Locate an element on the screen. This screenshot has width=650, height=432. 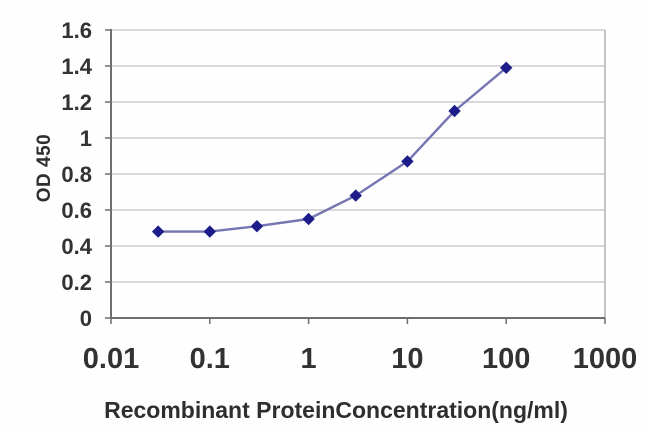
y-tick-label: 1.6 is located at coordinates (76, 30).